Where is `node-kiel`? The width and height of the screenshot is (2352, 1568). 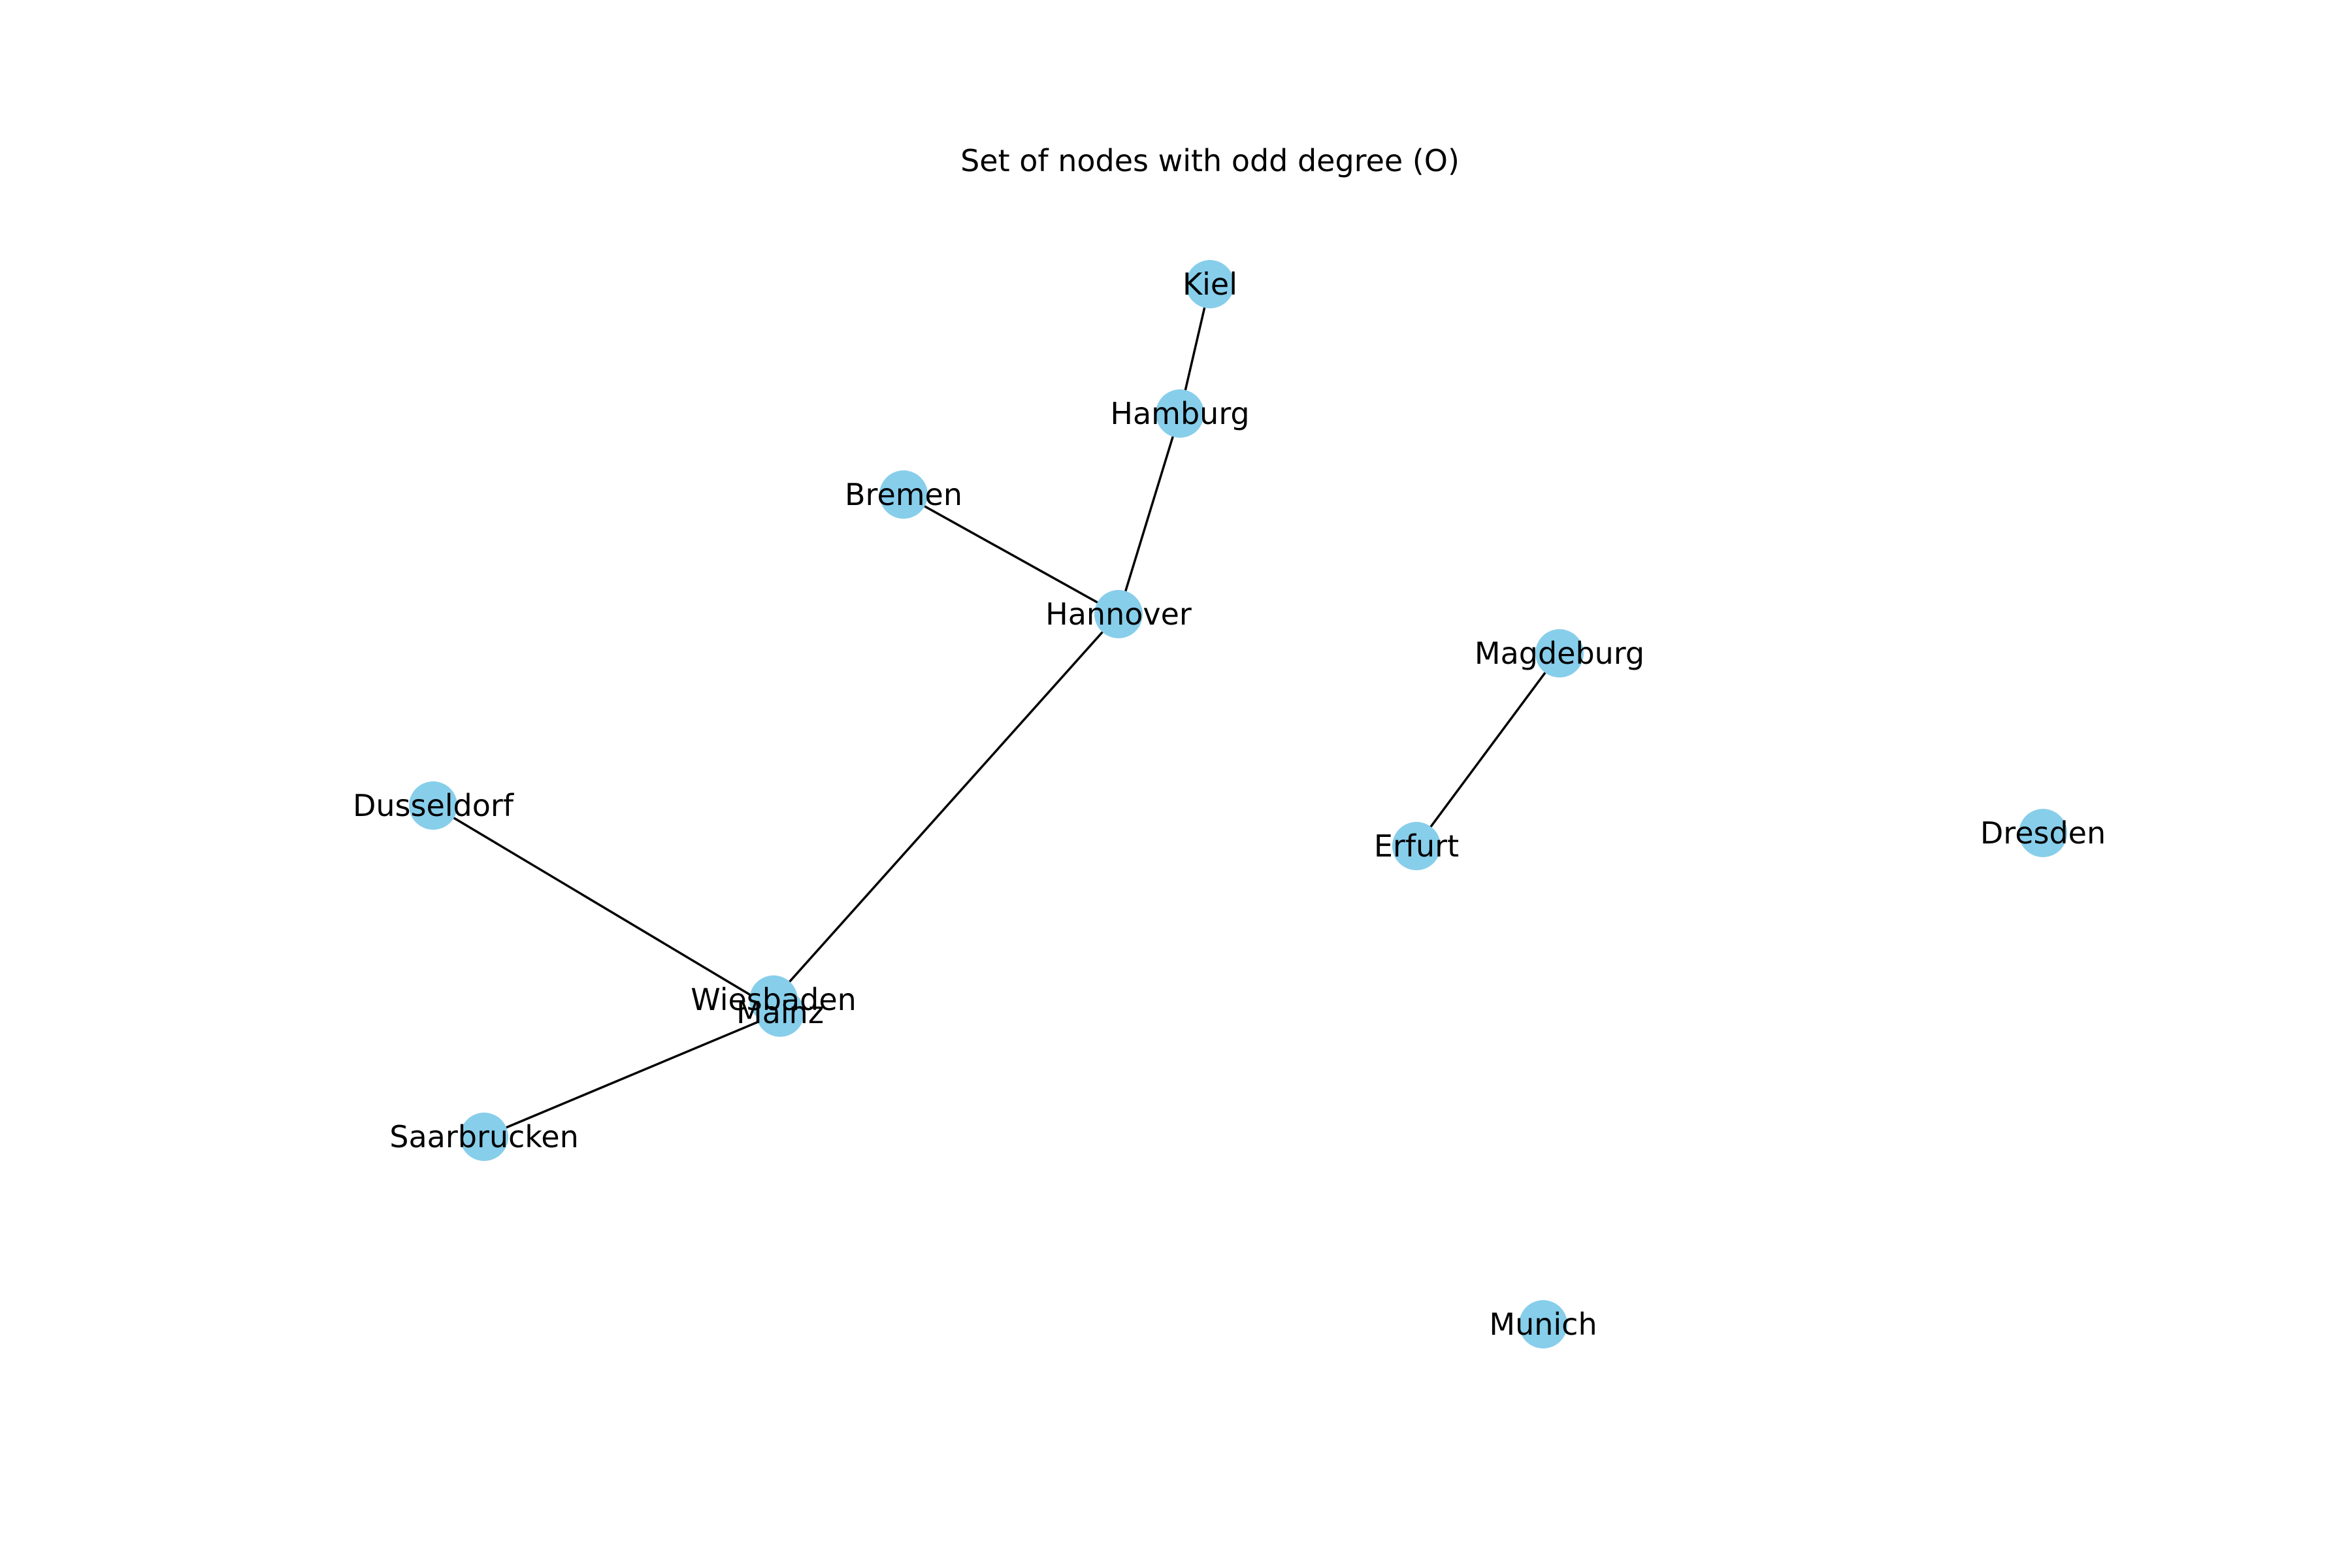
node-kiel is located at coordinates (1210, 284).